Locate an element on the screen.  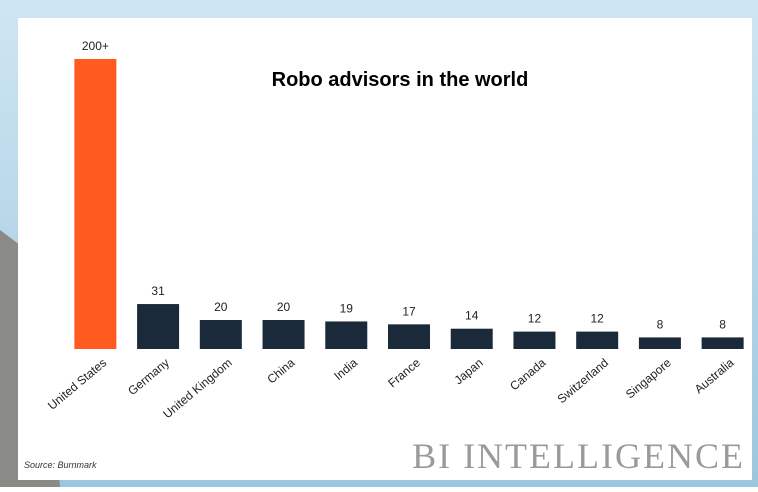
source: Source: Burnmark is located at coordinates (60, 465).